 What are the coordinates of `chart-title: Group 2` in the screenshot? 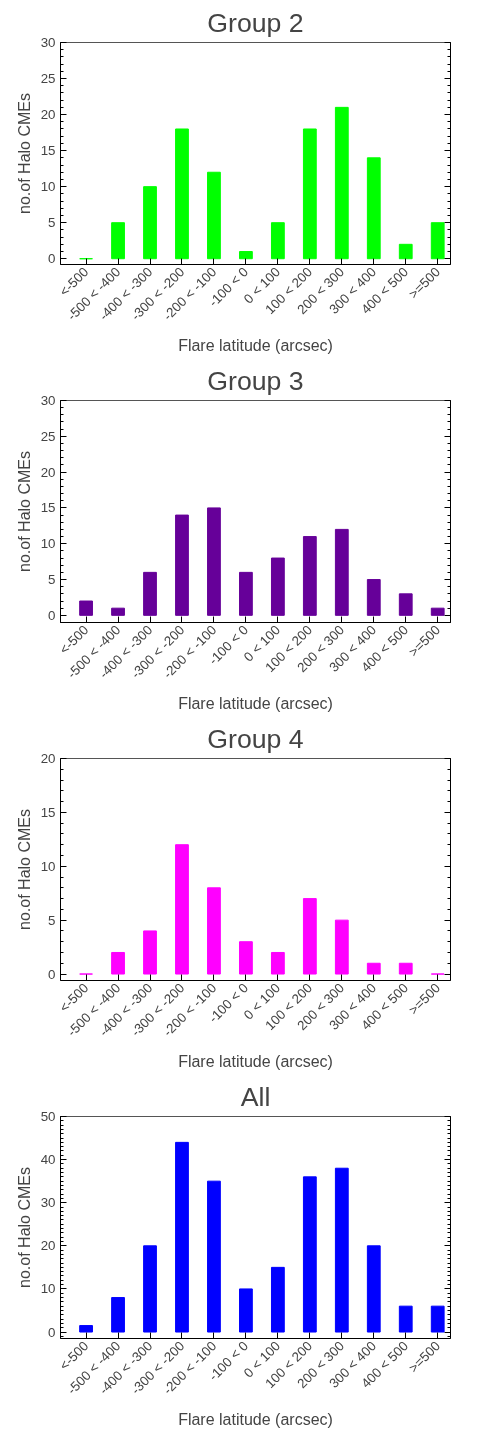 It's located at (255, 22).